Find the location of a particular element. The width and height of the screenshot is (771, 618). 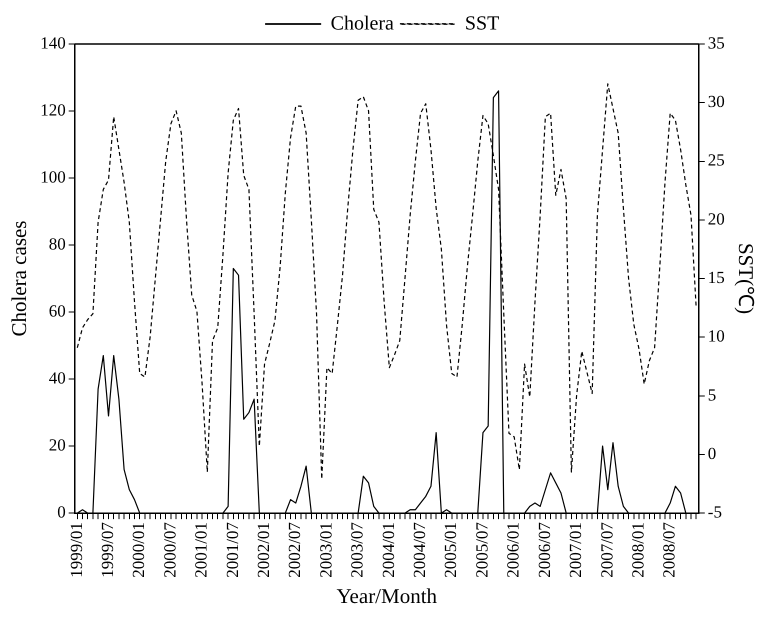

x-tick-label: 2000/07 is located at coordinates (170, 550).